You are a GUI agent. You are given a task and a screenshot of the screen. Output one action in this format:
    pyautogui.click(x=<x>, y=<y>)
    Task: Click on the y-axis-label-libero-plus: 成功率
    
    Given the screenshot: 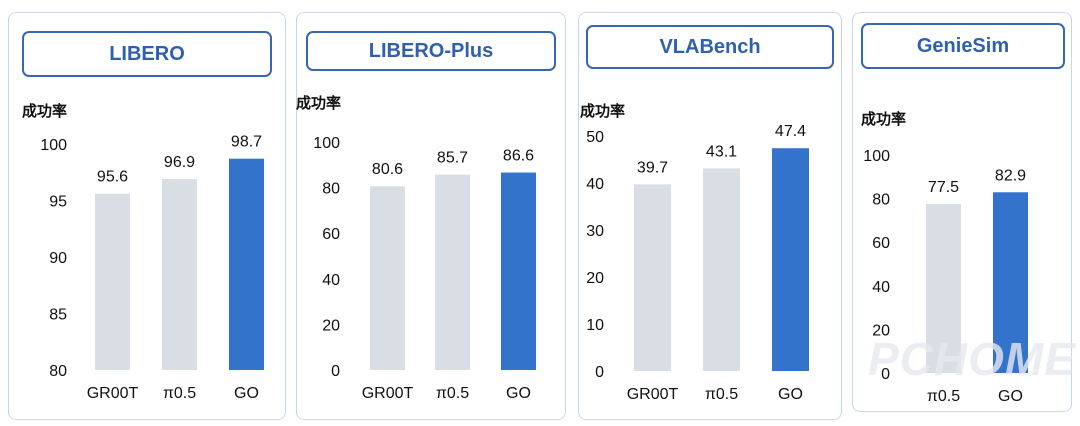 What is the action you would take?
    pyautogui.click(x=319, y=103)
    